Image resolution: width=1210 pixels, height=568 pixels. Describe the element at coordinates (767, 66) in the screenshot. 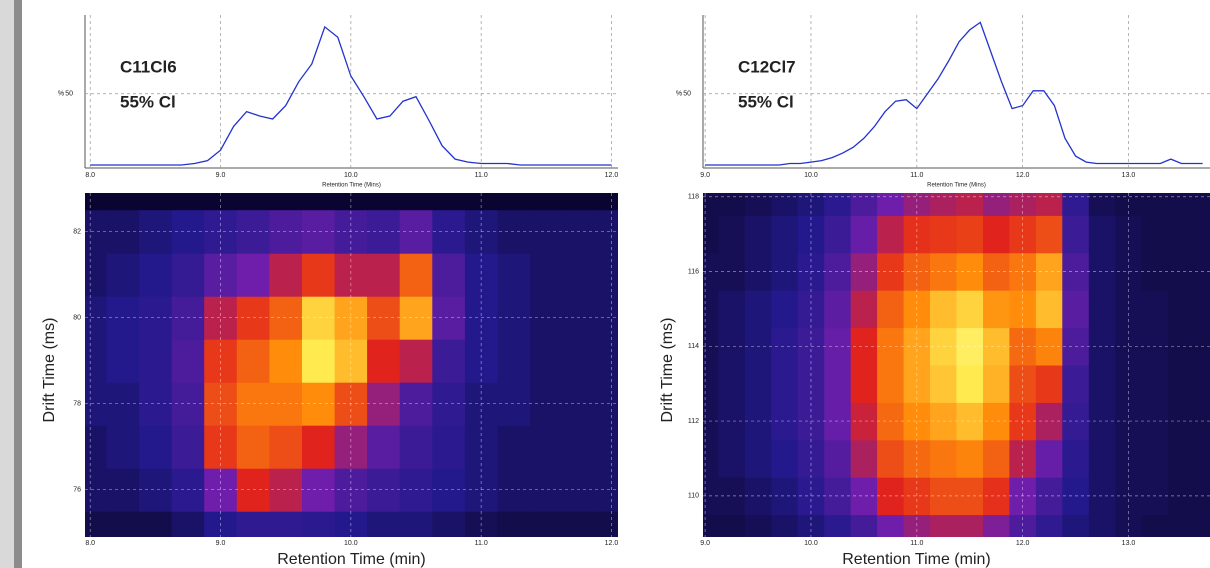

I see `annotation: C12Cl7` at that location.